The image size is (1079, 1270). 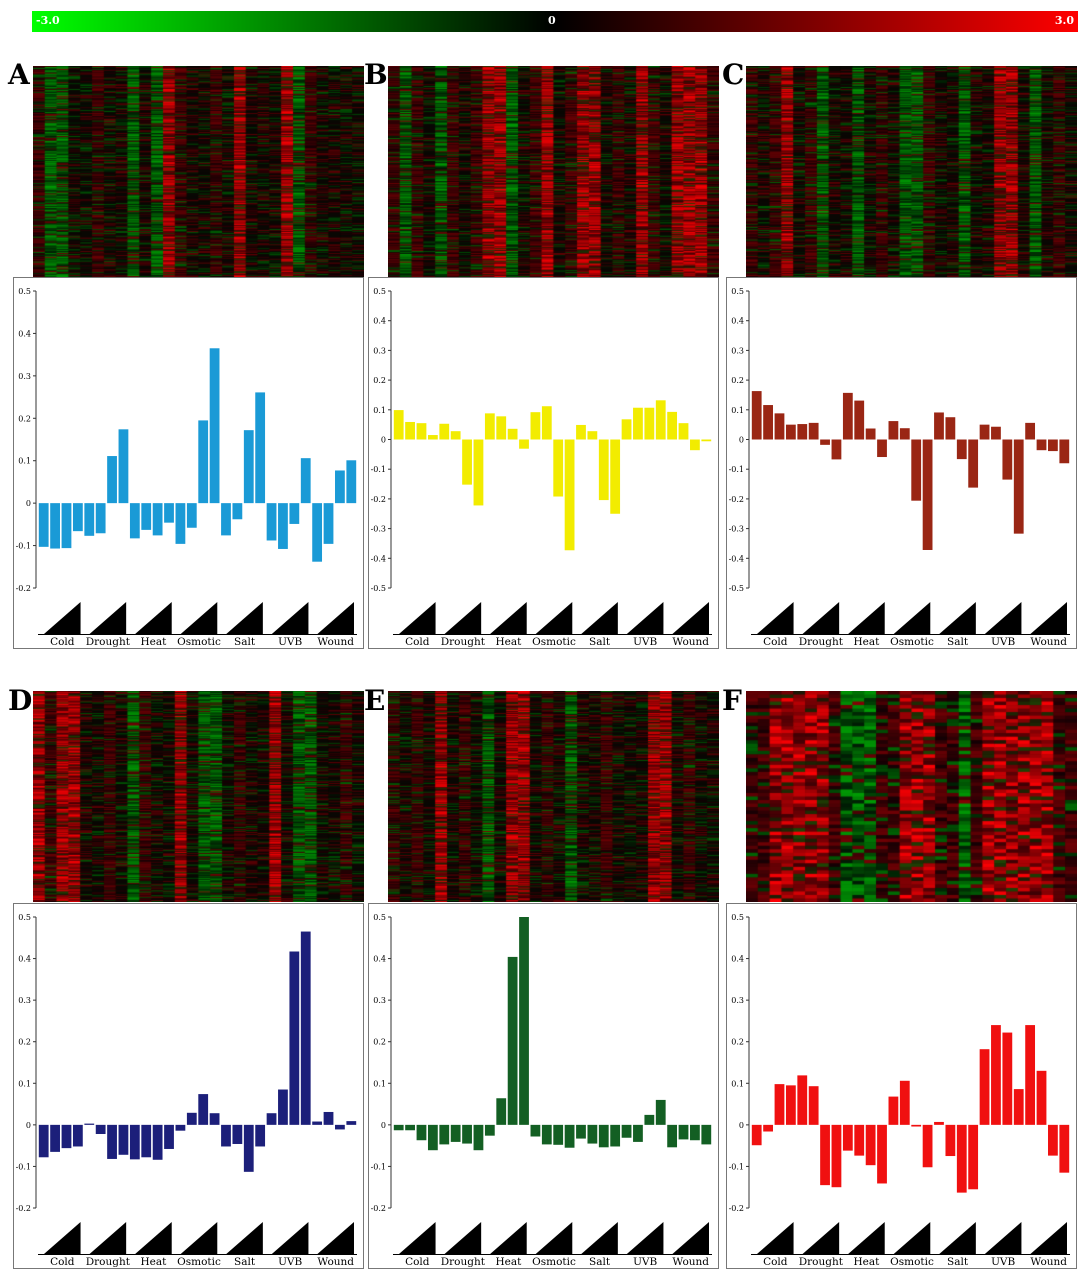 What do you see at coordinates (821, 1262) in the screenshot?
I see `condition-label-drought: Drought` at bounding box center [821, 1262].